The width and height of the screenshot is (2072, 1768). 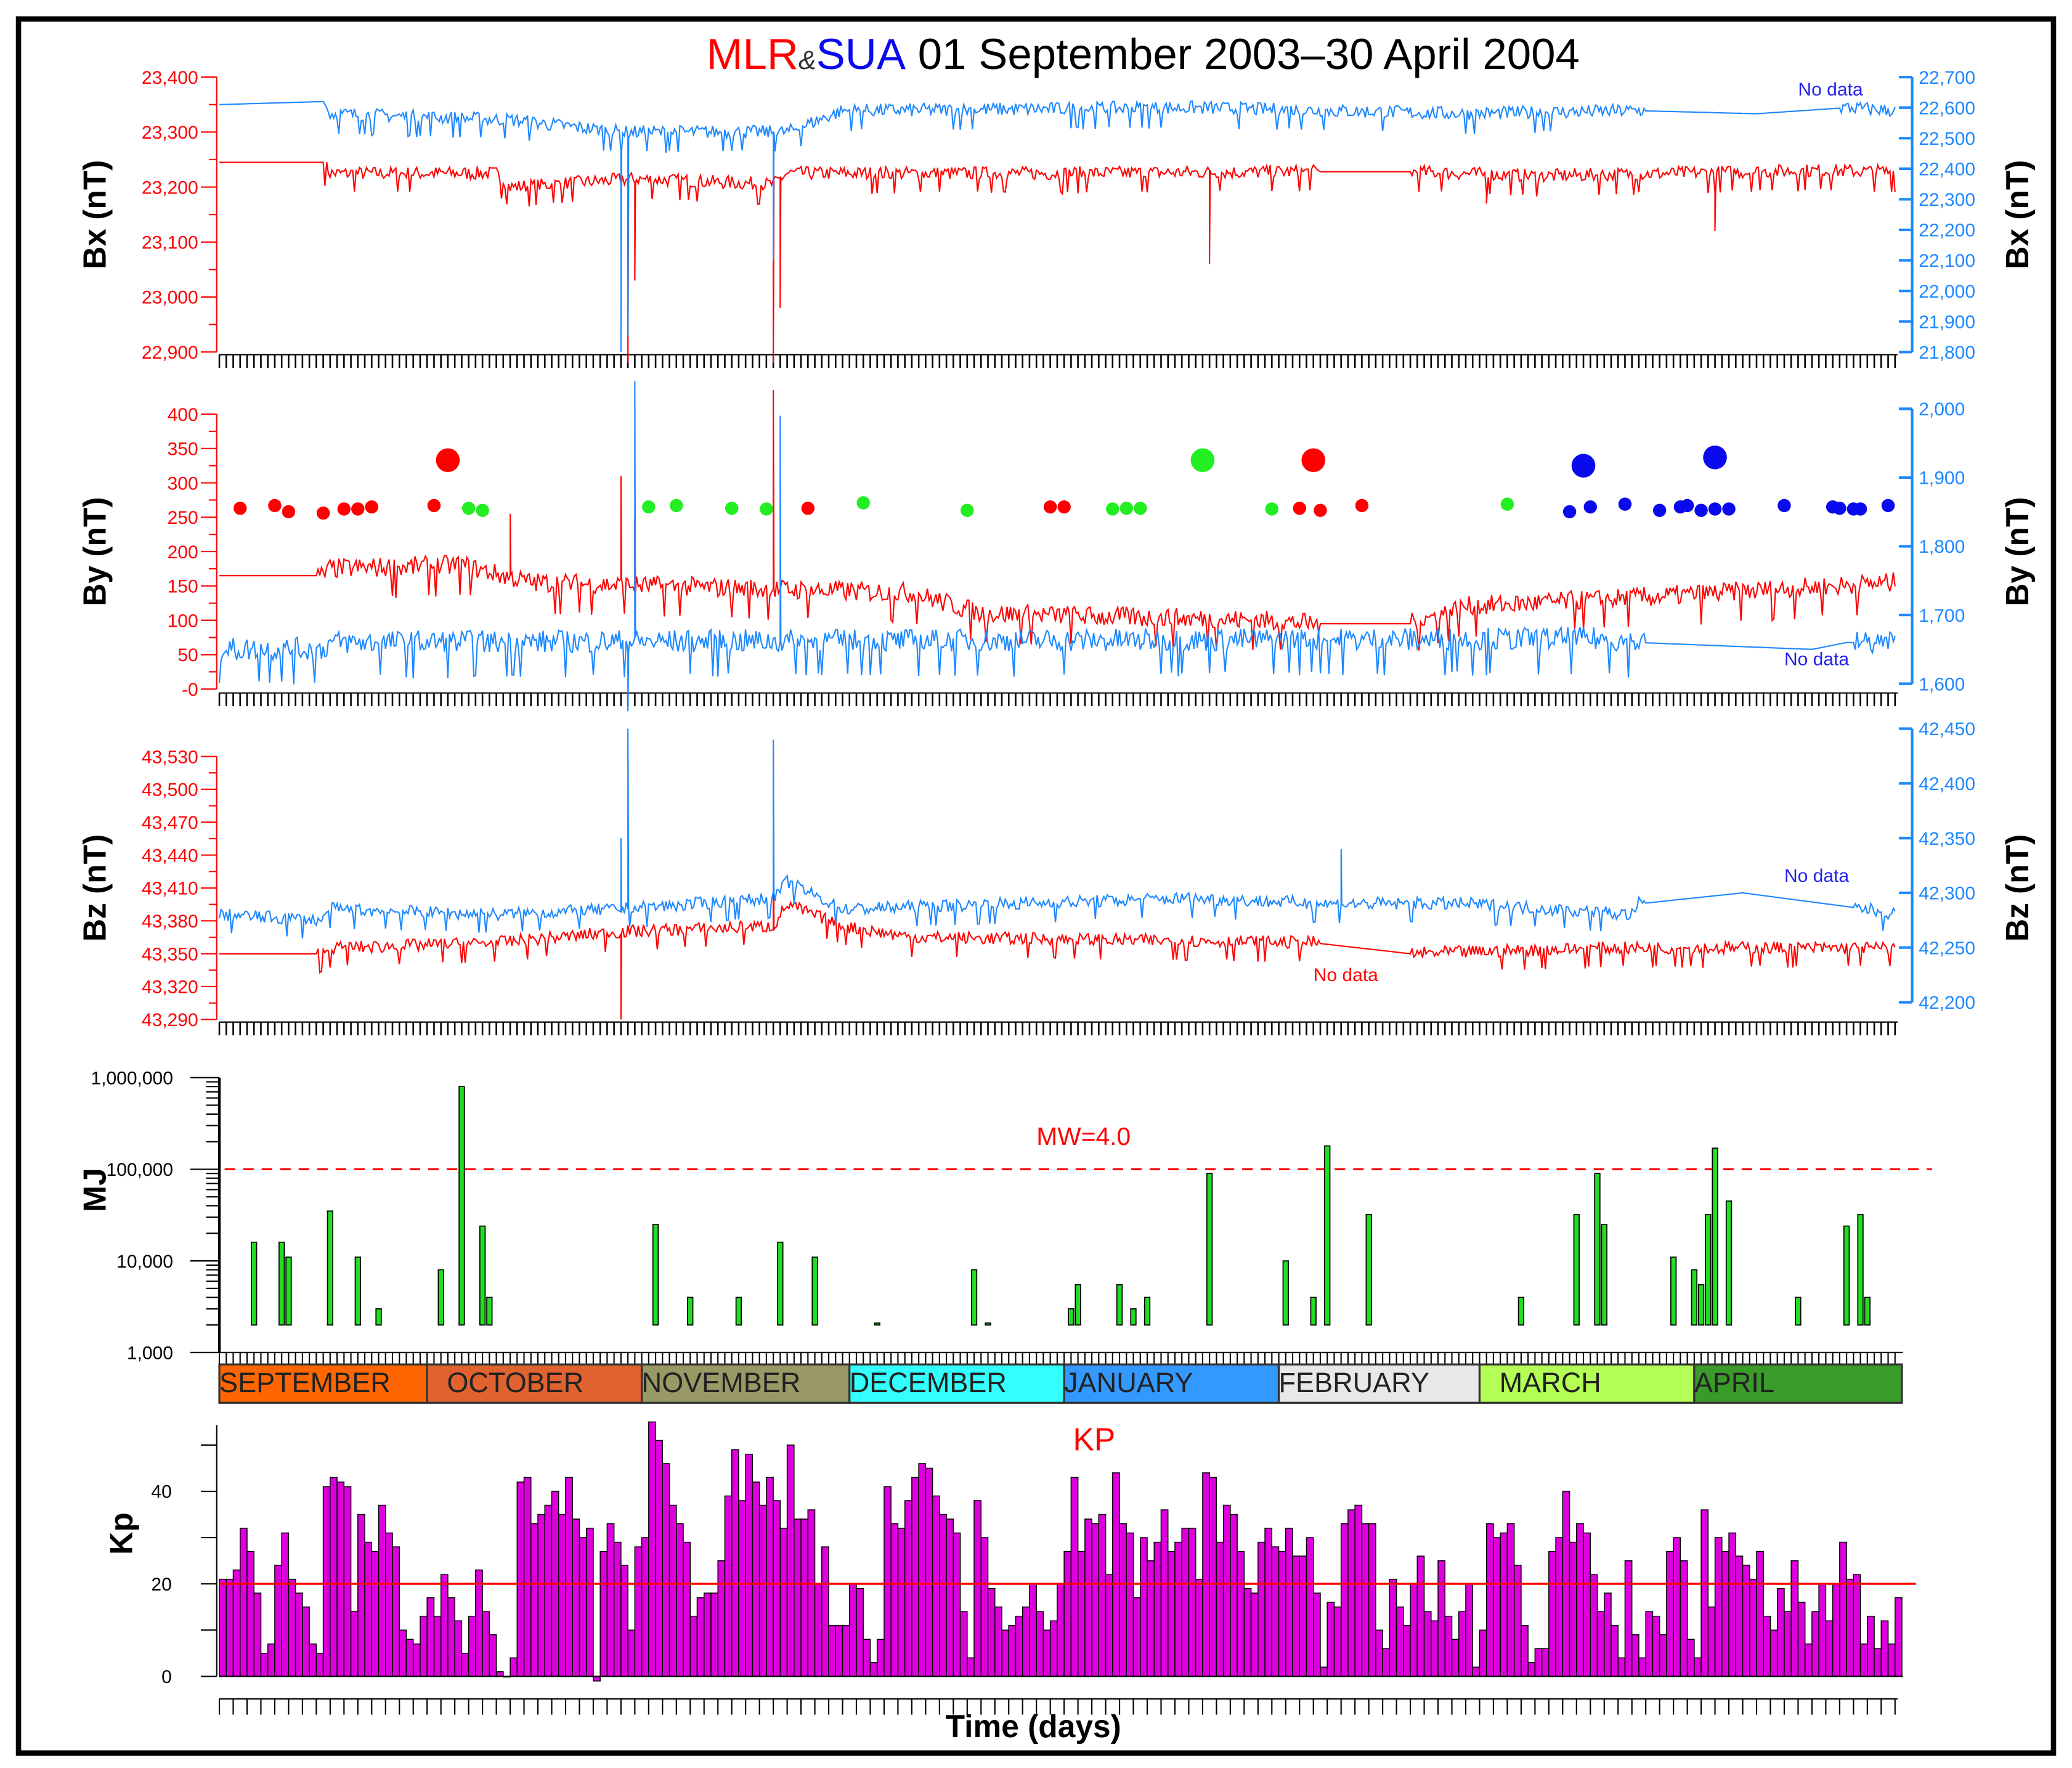 What do you see at coordinates (515, 1382) in the screenshot?
I see `month-label: OCTOBER` at bounding box center [515, 1382].